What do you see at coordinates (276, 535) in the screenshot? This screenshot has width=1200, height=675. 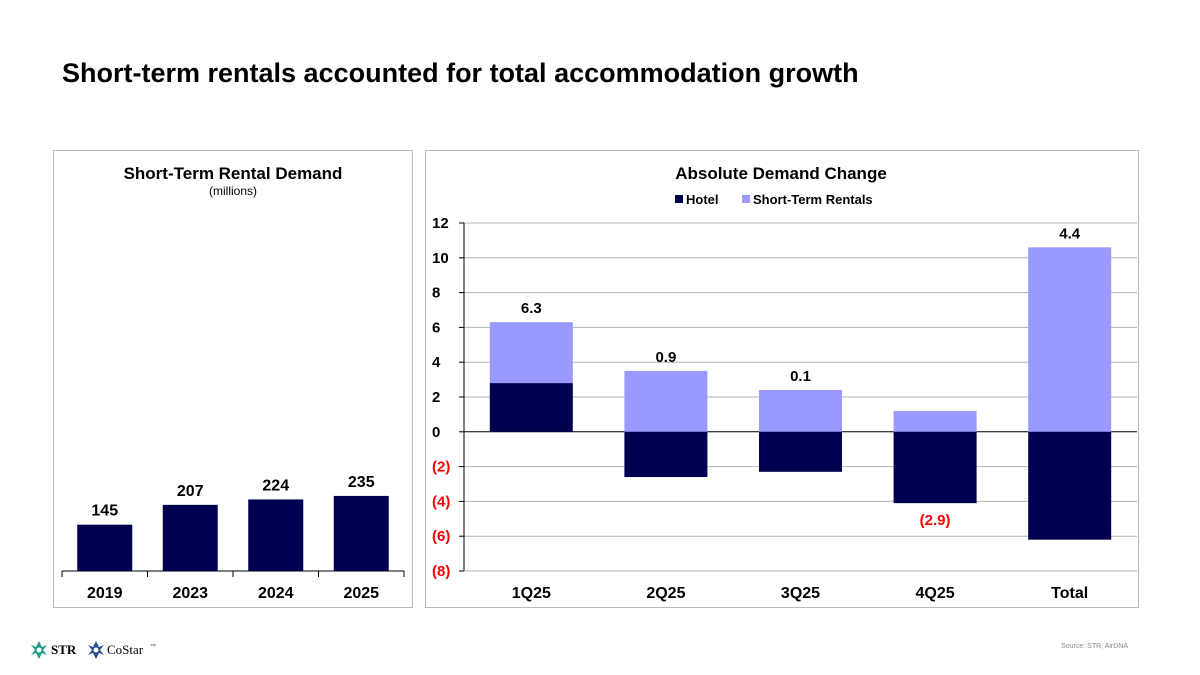 I see `bar-2024` at bounding box center [276, 535].